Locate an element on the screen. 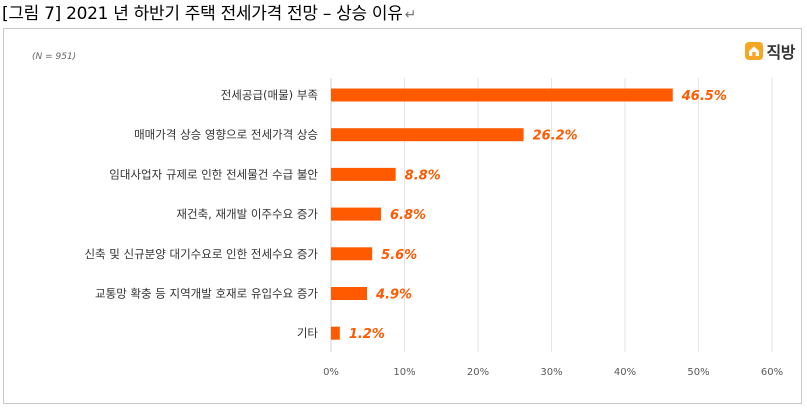 This screenshot has height=408, width=807. brand-logo: 직방 is located at coordinates (770, 51).